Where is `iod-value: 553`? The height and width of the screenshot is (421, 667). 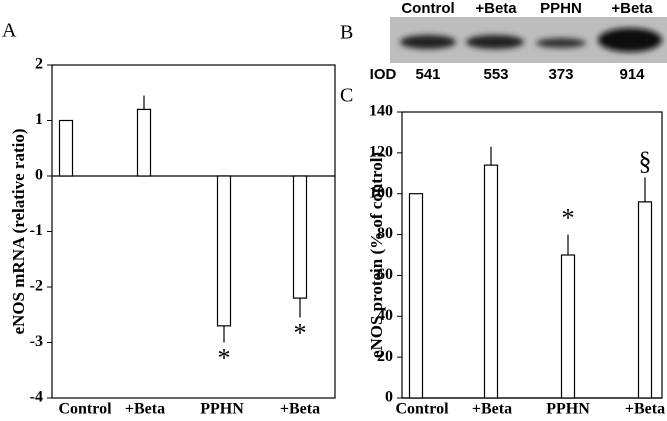
iod-value: 553 is located at coordinates (495, 74).